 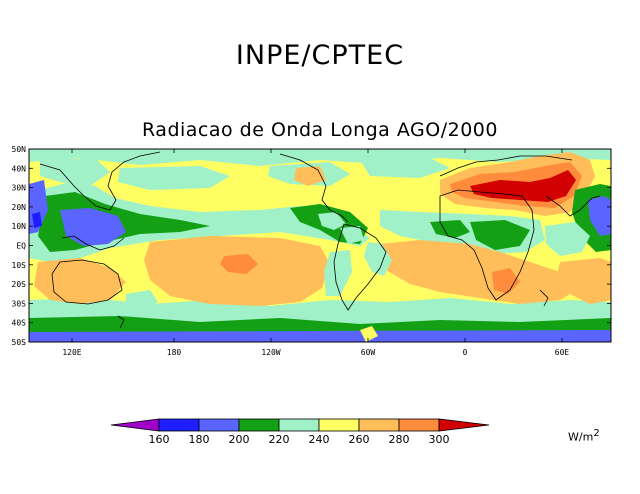 I want to click on unit-exponent: 2, so click(x=596, y=433).